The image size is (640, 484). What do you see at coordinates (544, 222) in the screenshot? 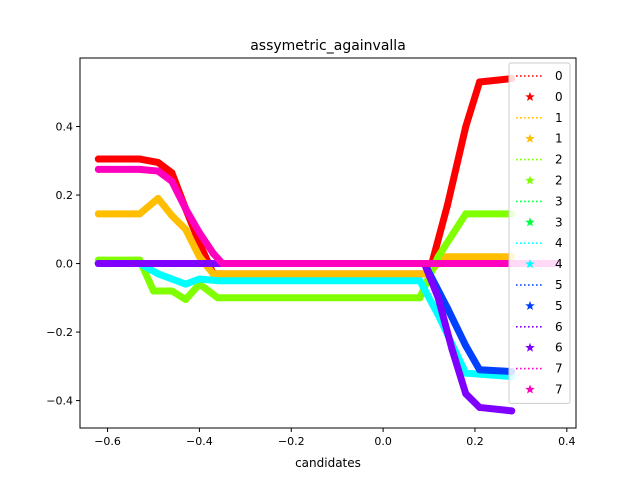
I see `legend-entry-7: 3` at bounding box center [544, 222].